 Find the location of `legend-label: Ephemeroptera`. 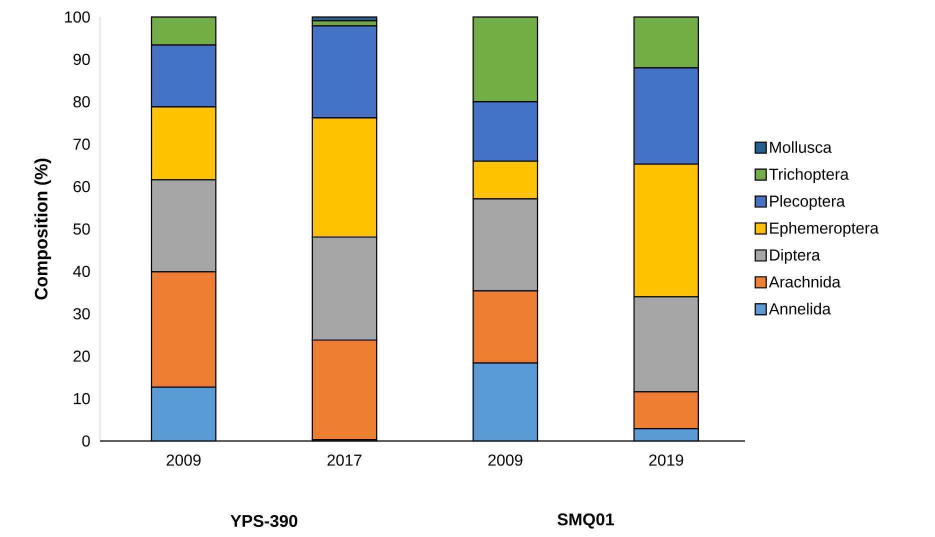

legend-label: Ephemeroptera is located at coordinates (824, 229).